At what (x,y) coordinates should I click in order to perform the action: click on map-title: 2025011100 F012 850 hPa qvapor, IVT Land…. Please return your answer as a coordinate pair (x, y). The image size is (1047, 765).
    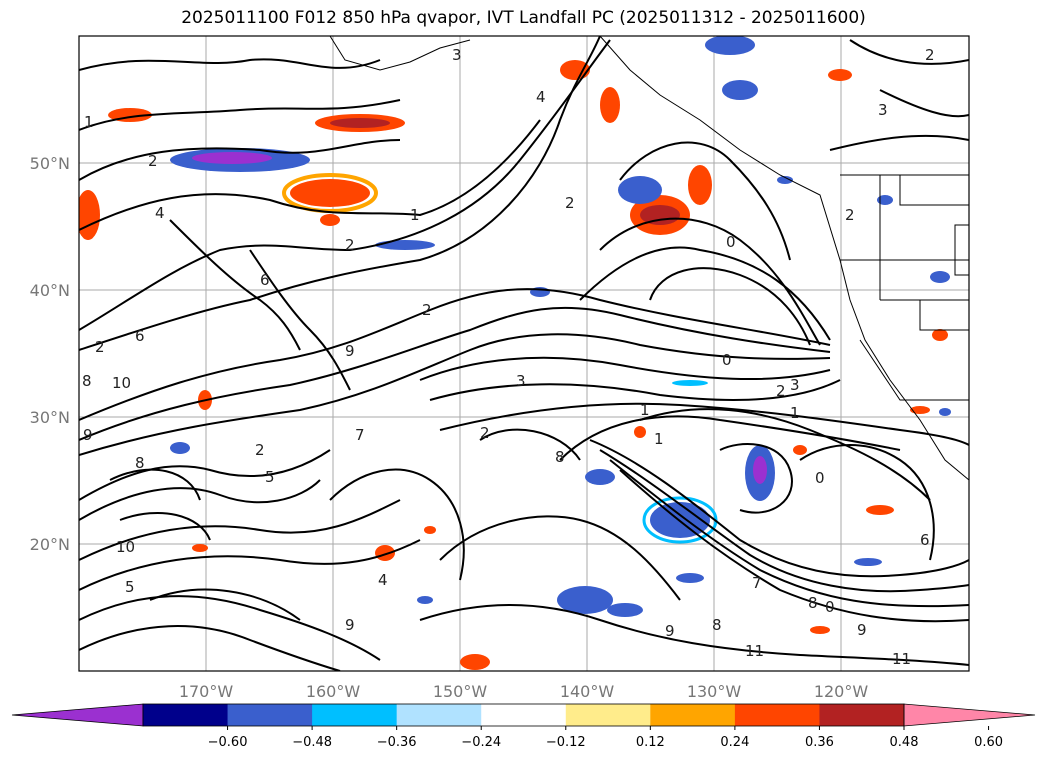
    Looking at the image, I should click on (523, 18).